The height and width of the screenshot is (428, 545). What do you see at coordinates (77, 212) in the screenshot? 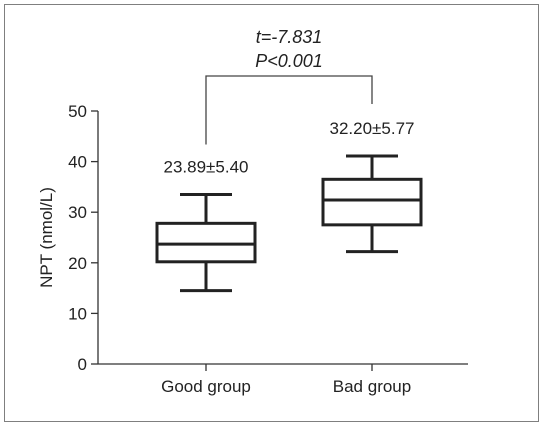
I see `y-tick-label: 30` at bounding box center [77, 212].